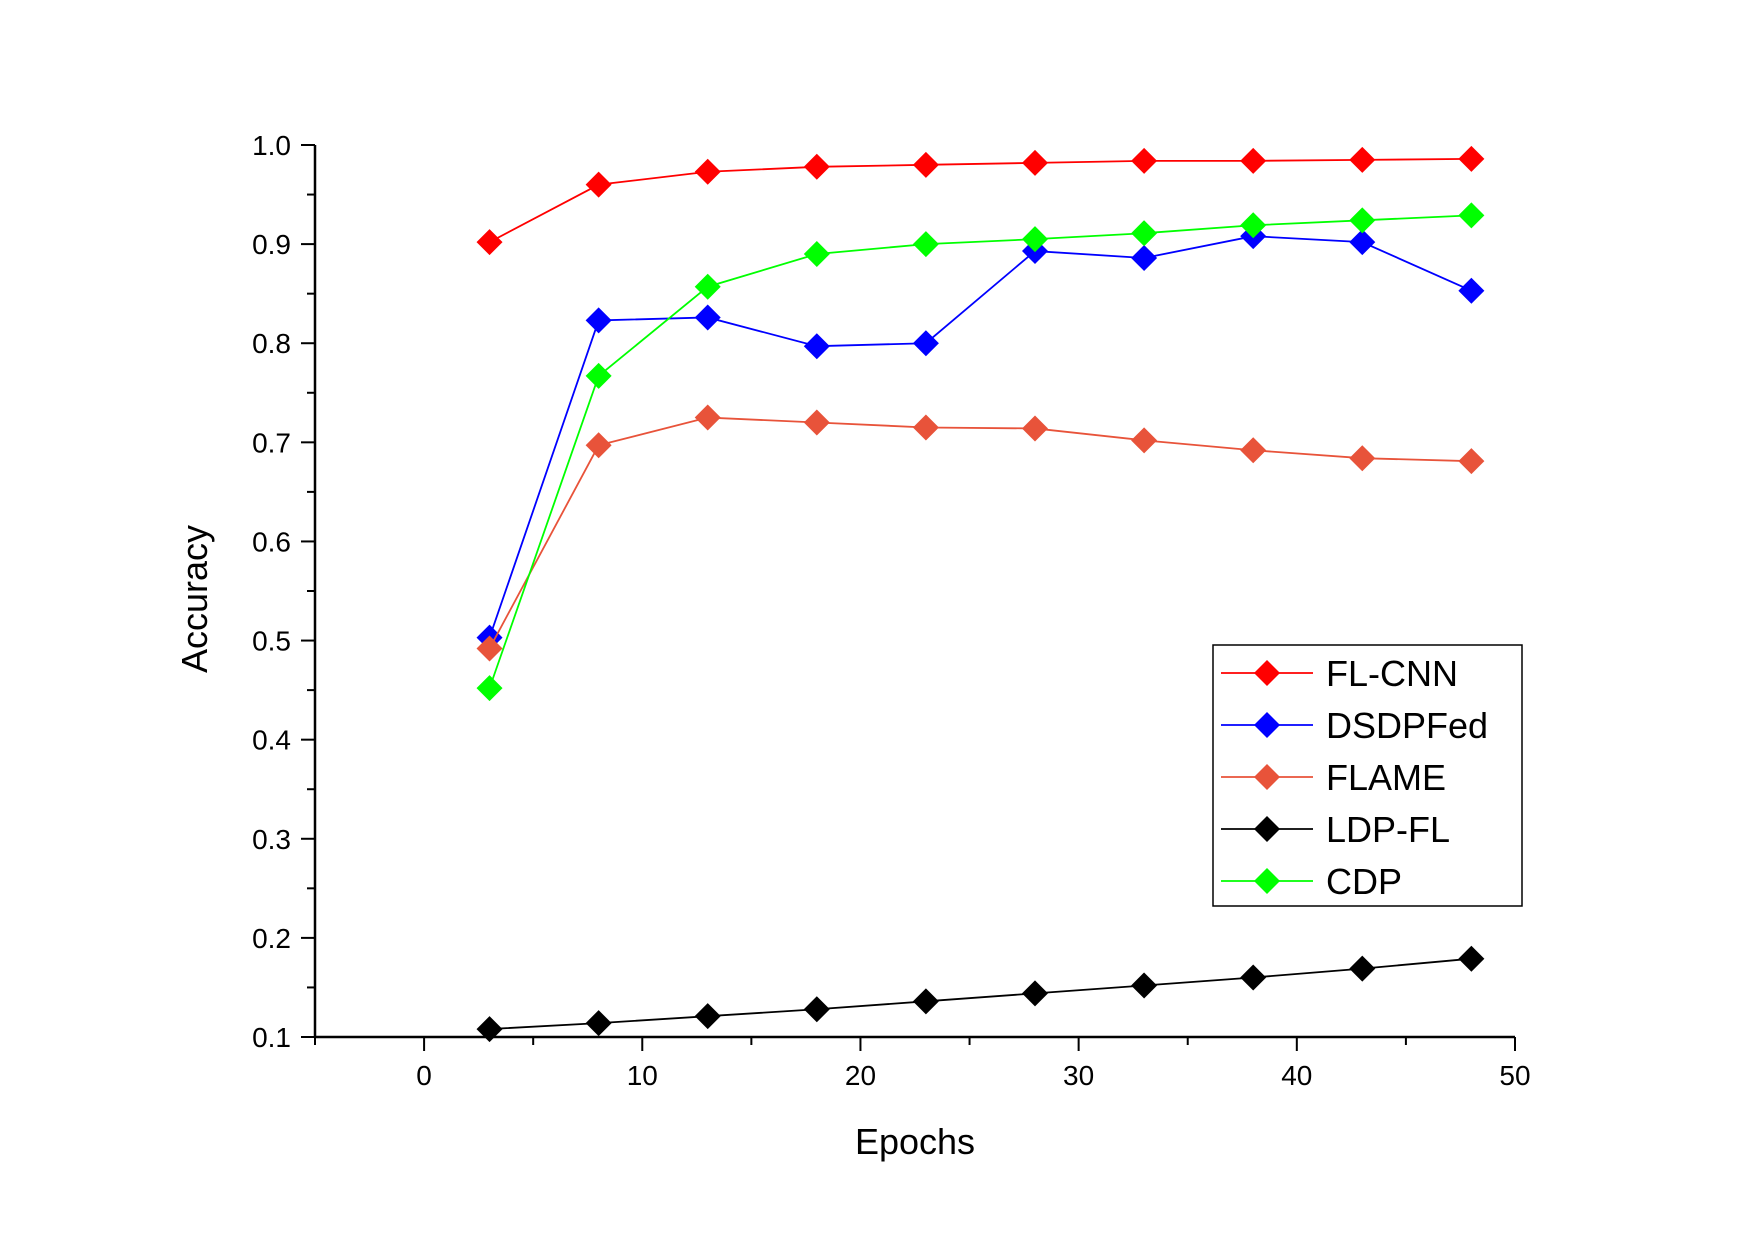 The image size is (1755, 1240). What do you see at coordinates (860, 1075) in the screenshot?
I see `x-tick-label: 20` at bounding box center [860, 1075].